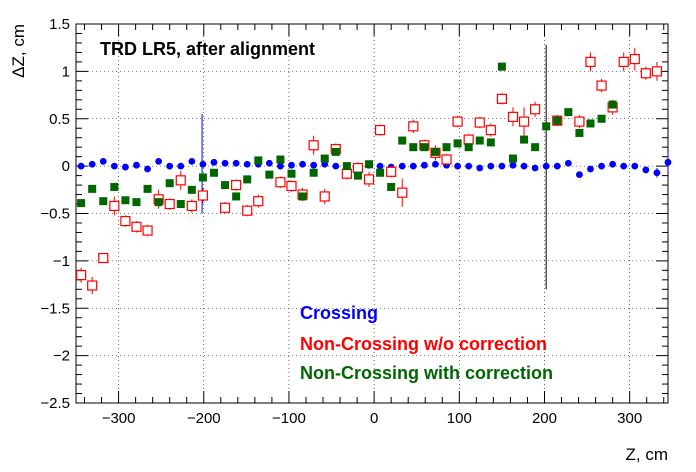 The height and width of the screenshot is (472, 696). Describe the element at coordinates (207, 49) in the screenshot. I see `plot-title: TRD LR5, after alignment` at that location.